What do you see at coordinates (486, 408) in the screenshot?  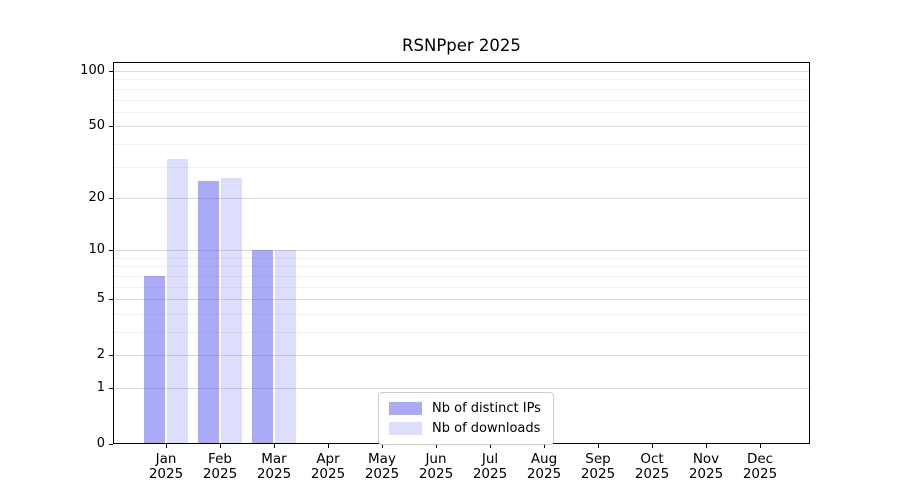 I see `legend-label-distinct-ips: Nb of distinct IPs` at bounding box center [486, 408].